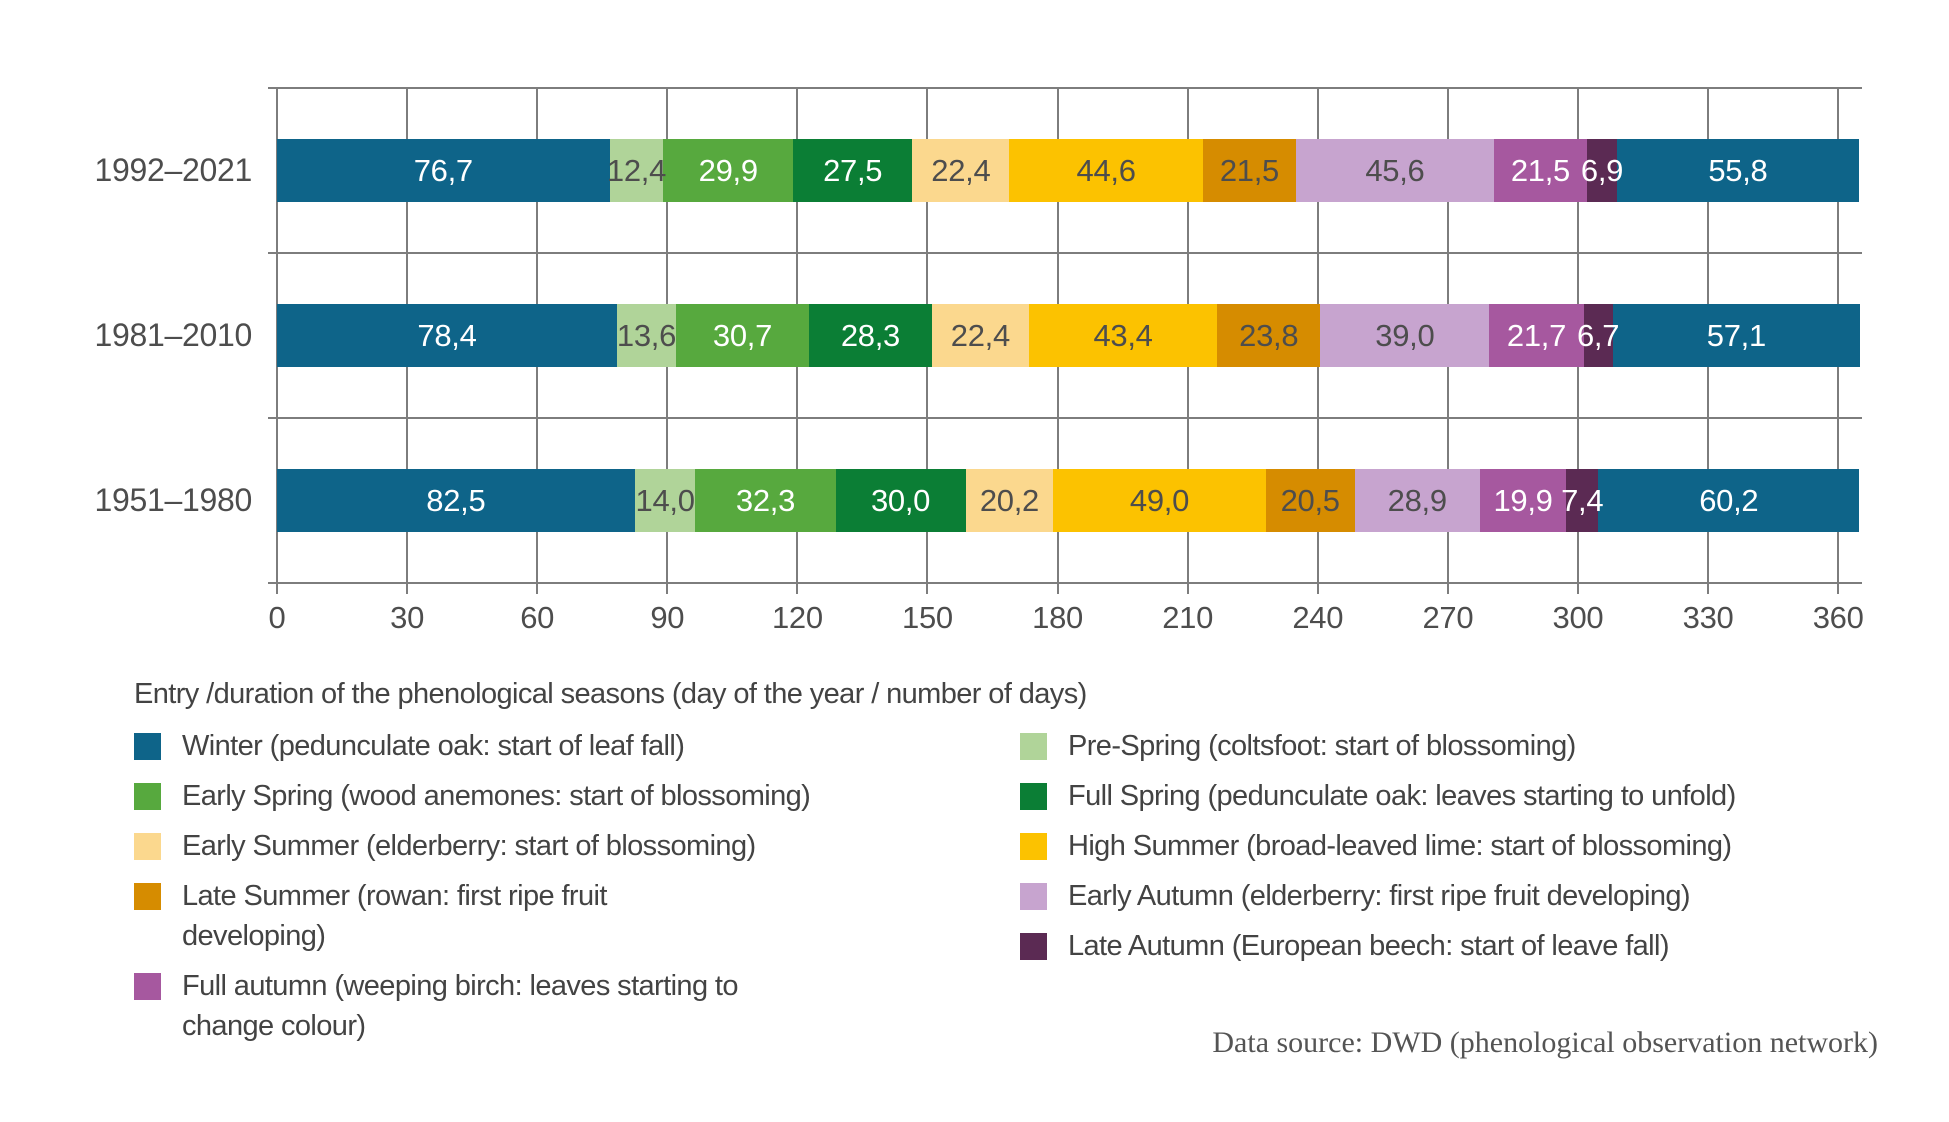  What do you see at coordinates (927, 617) in the screenshot?
I see `x-tick-label: 150` at bounding box center [927, 617].